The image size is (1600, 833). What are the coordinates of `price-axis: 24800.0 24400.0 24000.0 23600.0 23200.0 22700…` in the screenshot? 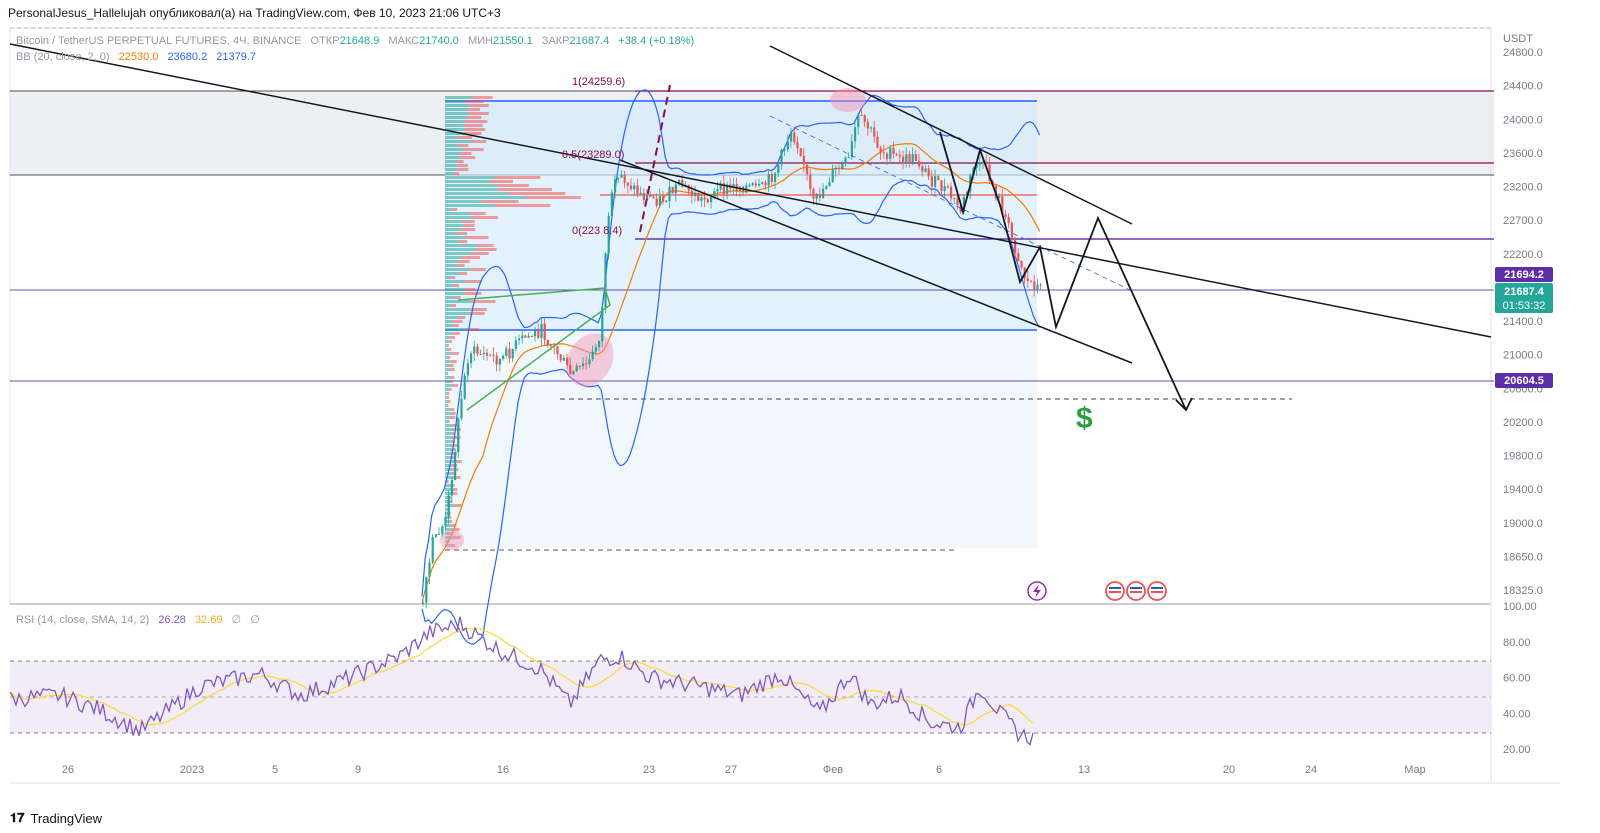 It's located at (1523, 322).